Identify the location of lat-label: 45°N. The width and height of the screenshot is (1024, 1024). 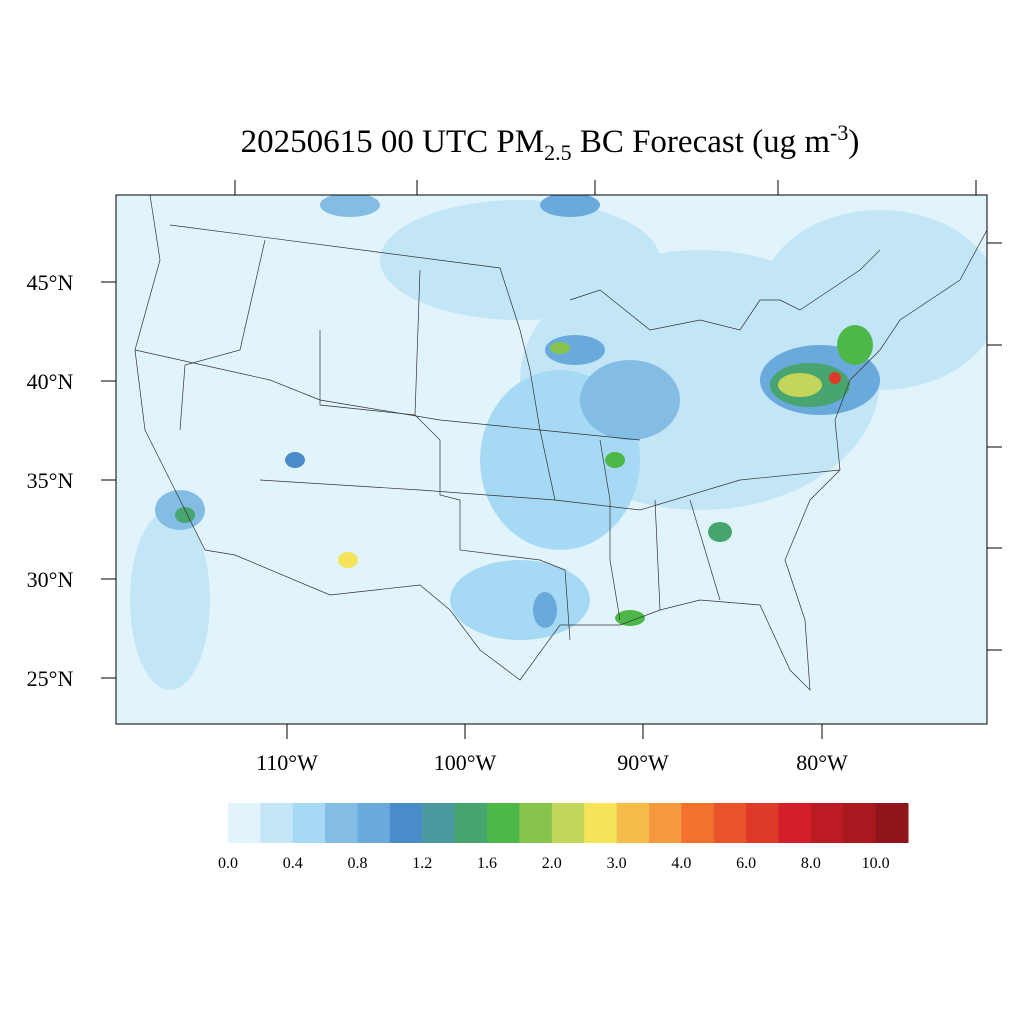
(50, 282).